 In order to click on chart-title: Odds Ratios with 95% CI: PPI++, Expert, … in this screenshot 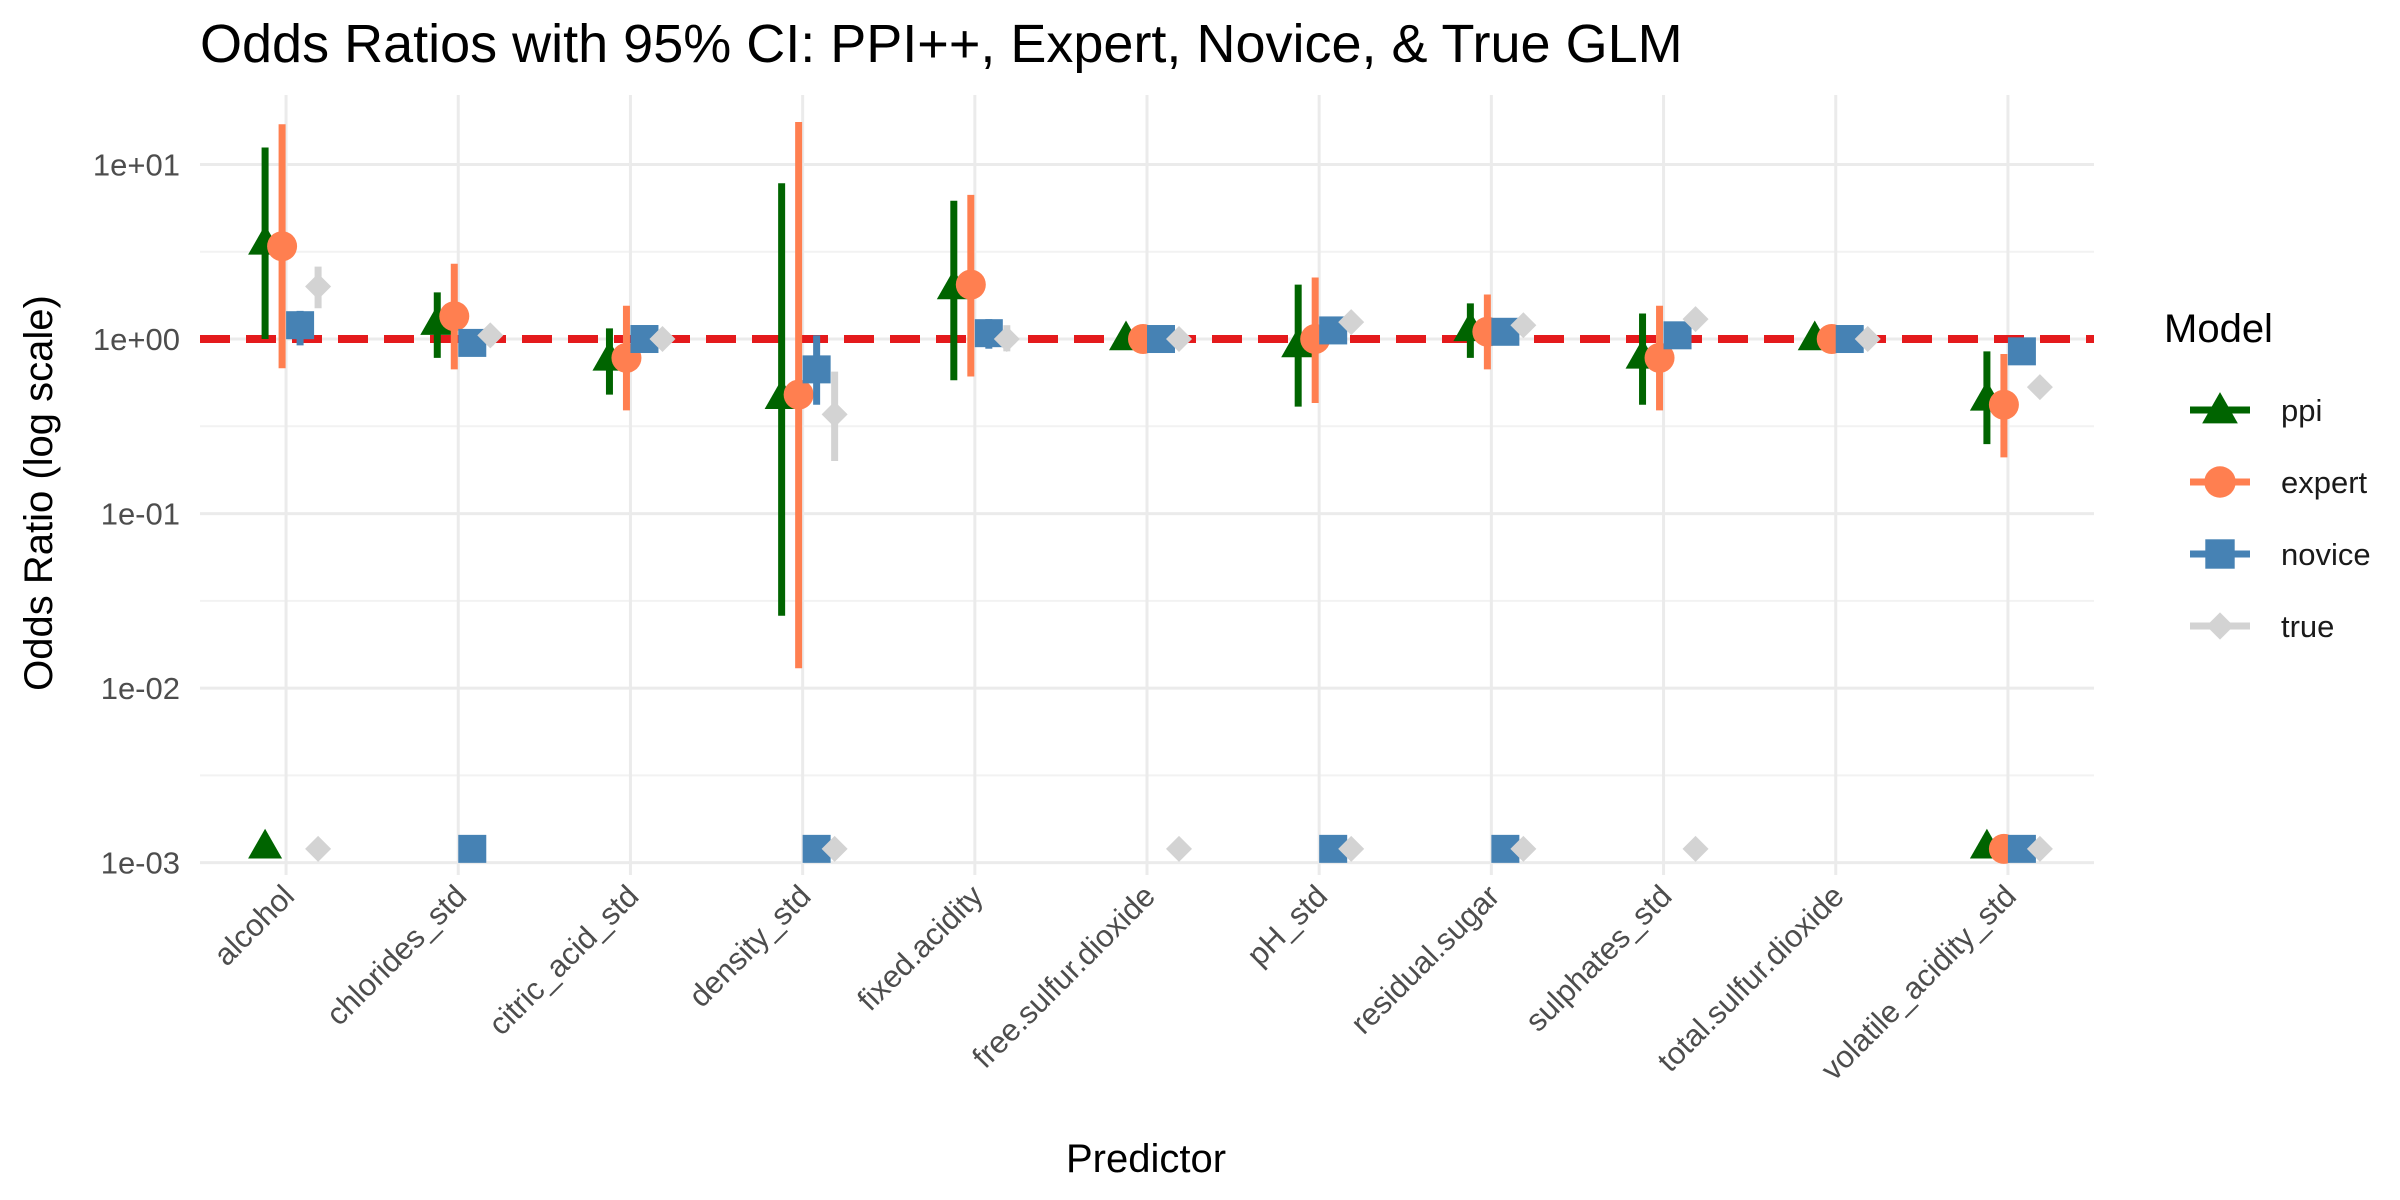, I will do `click(941, 44)`.